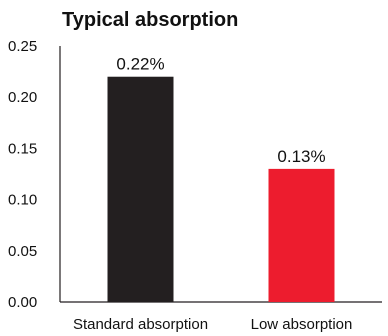 The width and height of the screenshot is (388, 336). I want to click on y-tick-label: 0.00, so click(22, 302).